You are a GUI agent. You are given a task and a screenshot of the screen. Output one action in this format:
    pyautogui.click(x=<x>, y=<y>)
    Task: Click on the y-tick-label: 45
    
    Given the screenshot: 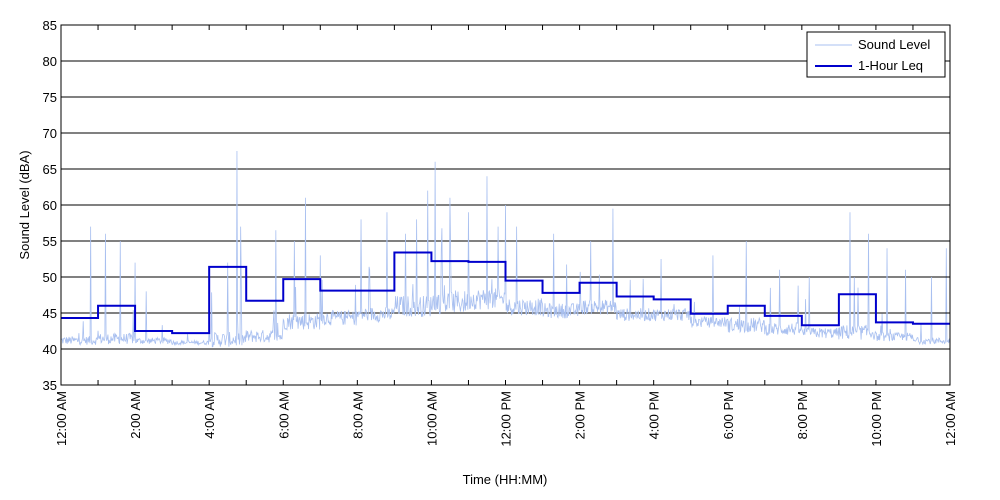 What is the action you would take?
    pyautogui.click(x=50, y=313)
    